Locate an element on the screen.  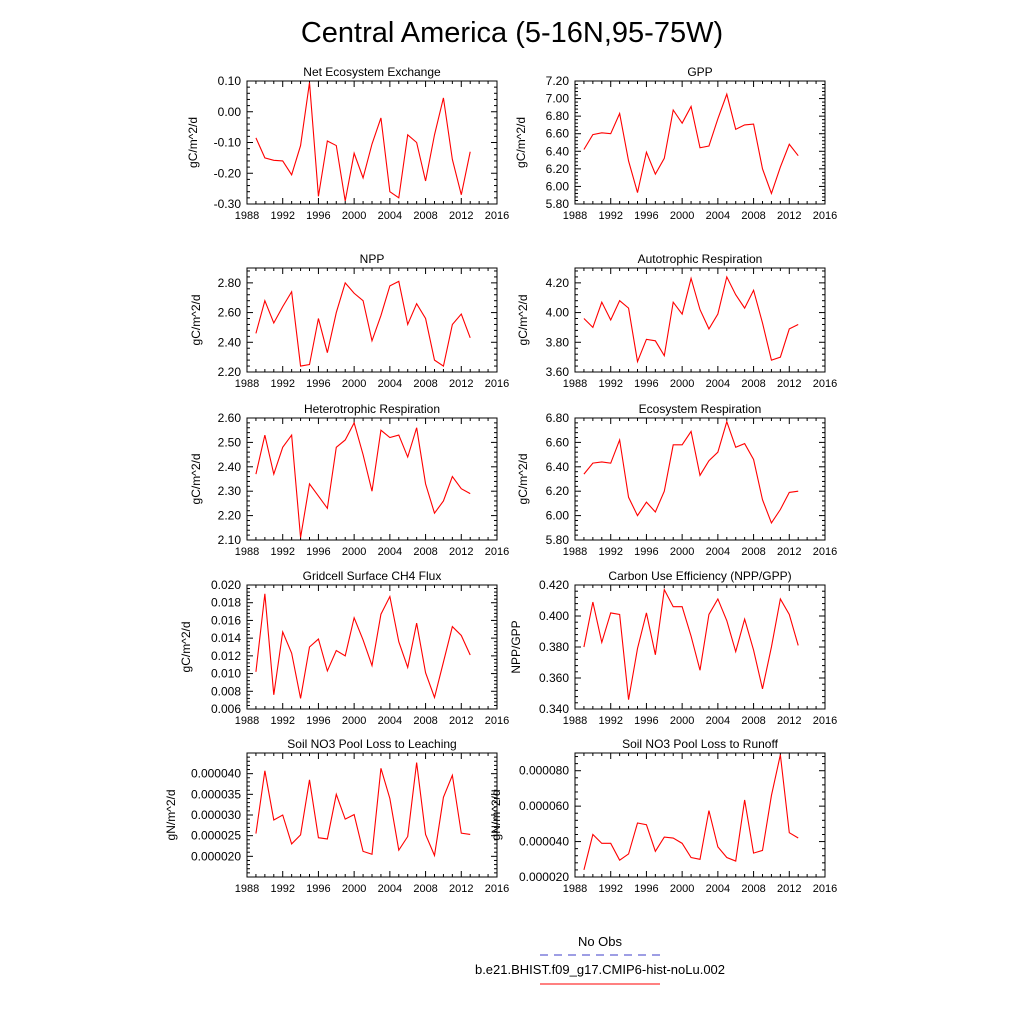
x-tick-label: 2012 is located at coordinates (461, 384).